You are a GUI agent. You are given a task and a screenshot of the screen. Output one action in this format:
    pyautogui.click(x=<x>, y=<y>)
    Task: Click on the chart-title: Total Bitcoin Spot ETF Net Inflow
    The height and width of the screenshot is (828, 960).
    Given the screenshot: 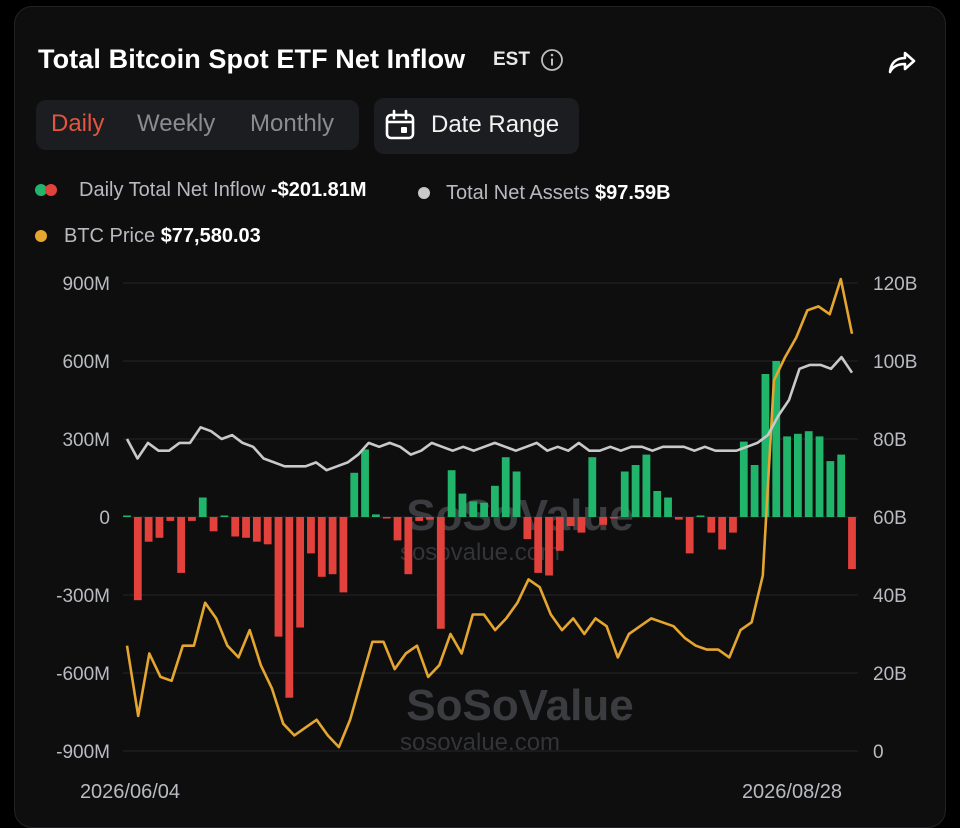 What is the action you would take?
    pyautogui.click(x=252, y=59)
    